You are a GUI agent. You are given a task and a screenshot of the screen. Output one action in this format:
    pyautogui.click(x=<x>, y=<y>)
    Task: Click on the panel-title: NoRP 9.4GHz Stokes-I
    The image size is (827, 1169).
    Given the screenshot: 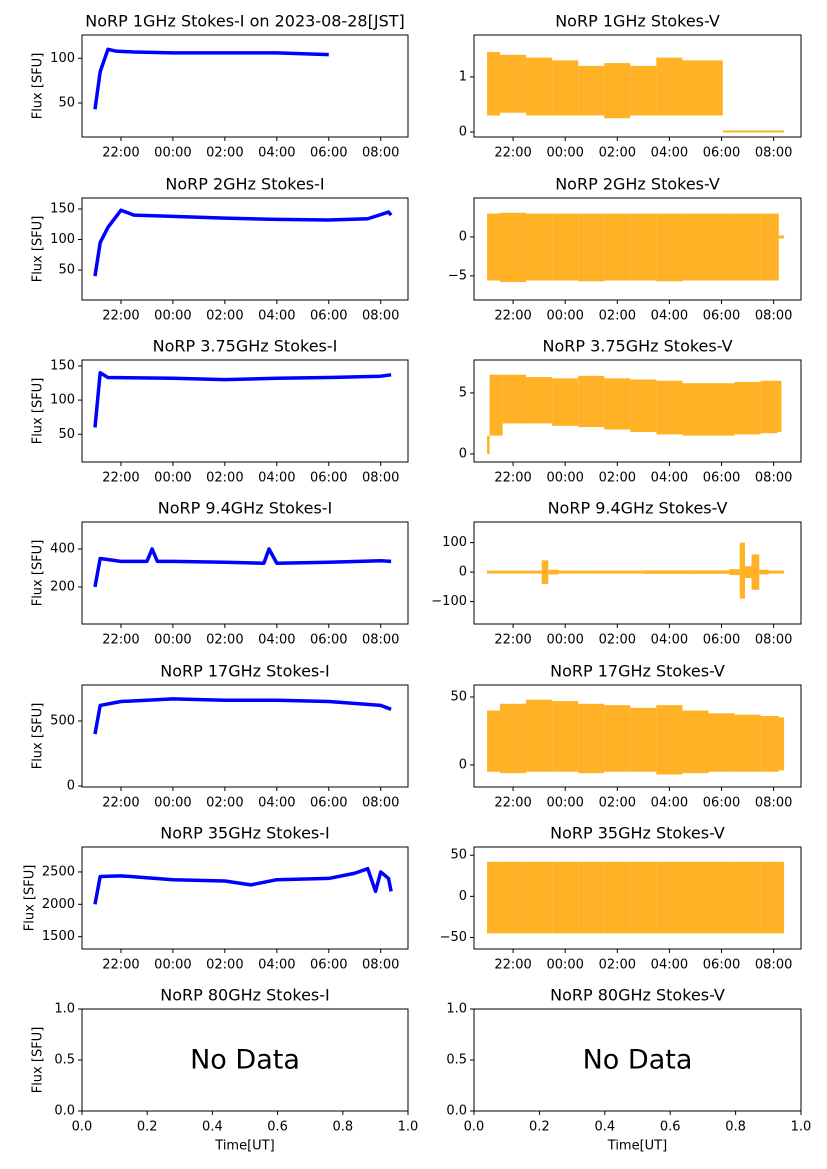 What is the action you would take?
    pyautogui.click(x=245, y=508)
    